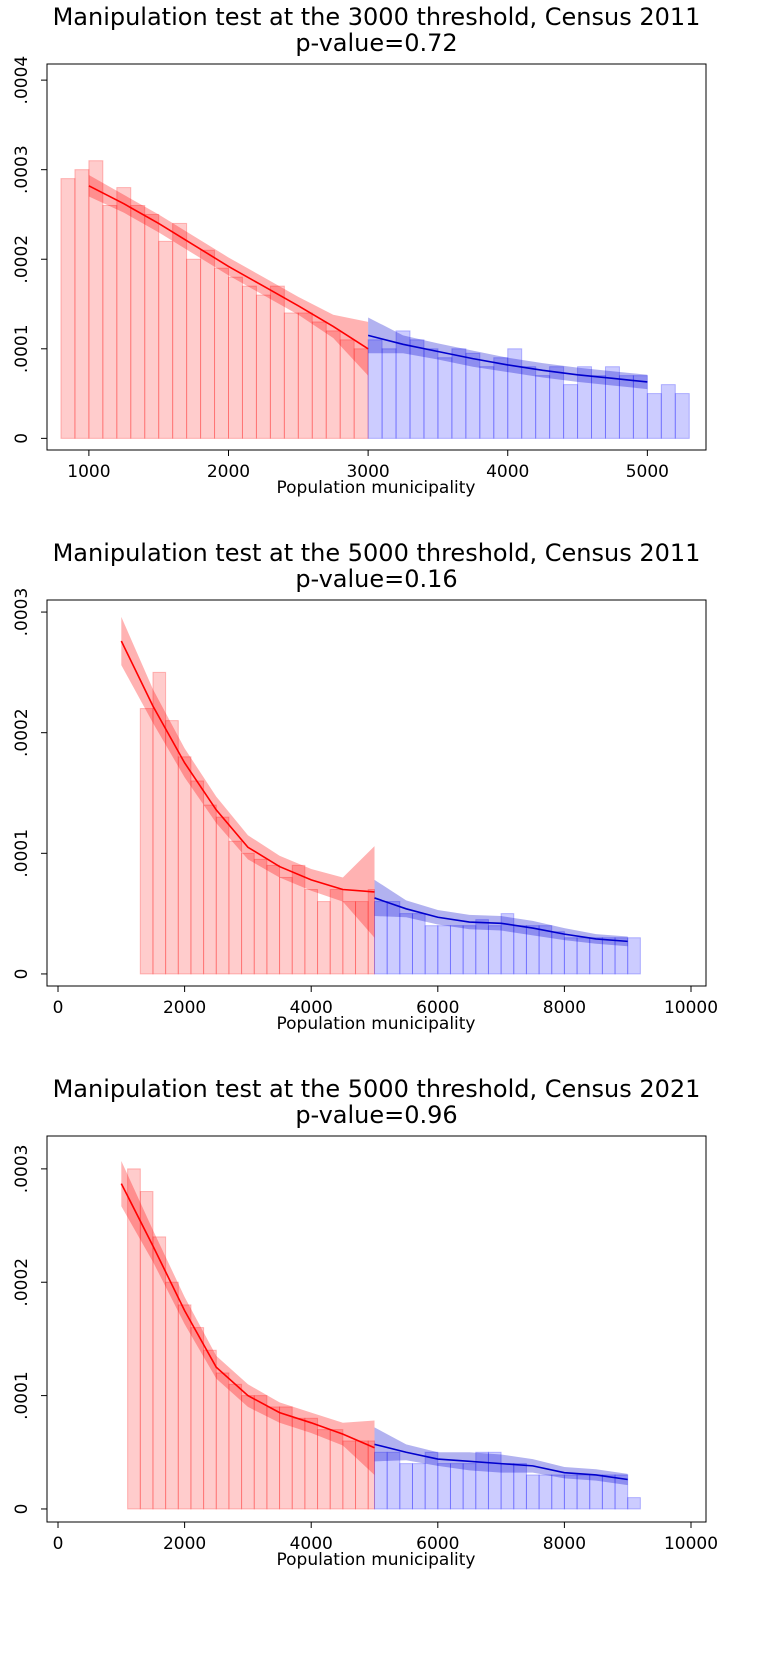 This screenshot has width=772, height=1677. Describe the element at coordinates (22, 80) in the screenshot. I see `y-tick-label: .0004` at that location.